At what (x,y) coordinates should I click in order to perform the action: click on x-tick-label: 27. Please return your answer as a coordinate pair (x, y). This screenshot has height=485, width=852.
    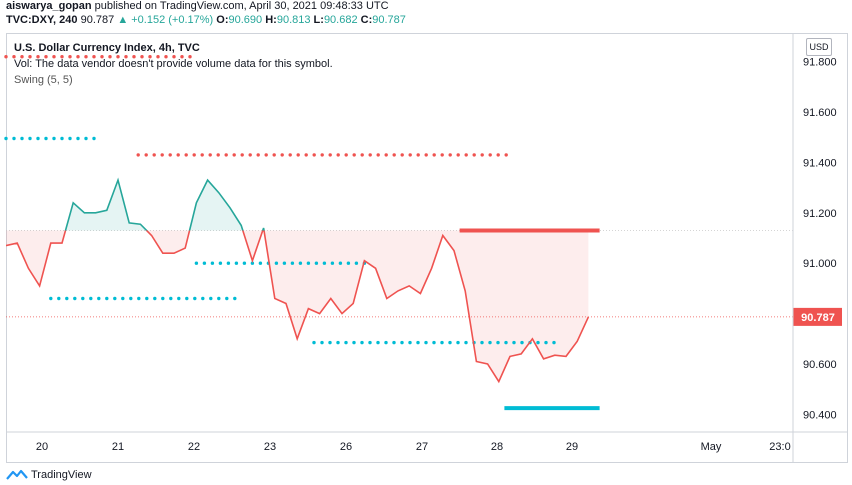
    Looking at the image, I should click on (422, 447).